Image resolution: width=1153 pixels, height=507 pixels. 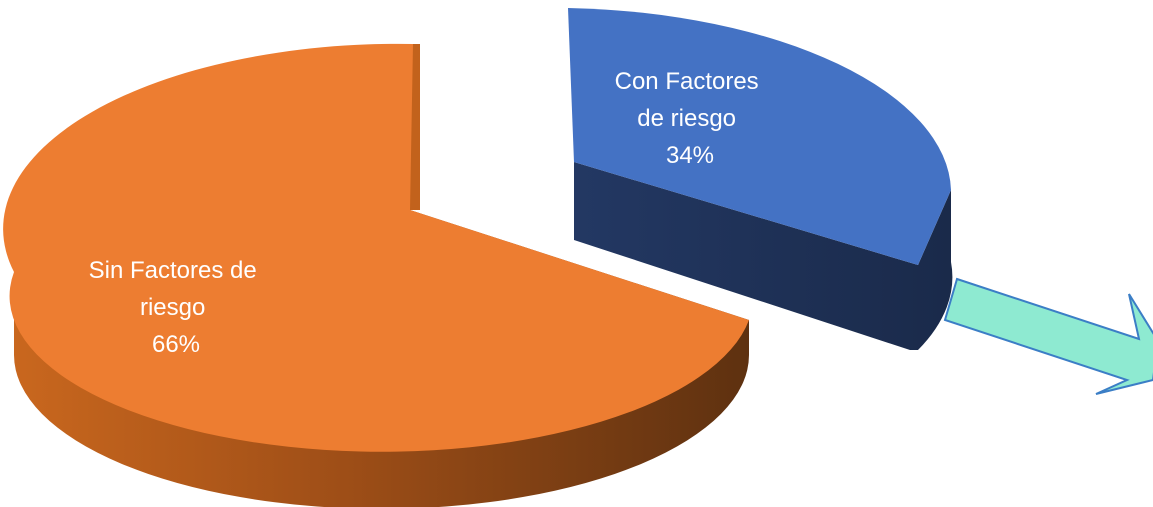 I want to click on slice-sin-factores-back-wall, so click(x=415, y=127).